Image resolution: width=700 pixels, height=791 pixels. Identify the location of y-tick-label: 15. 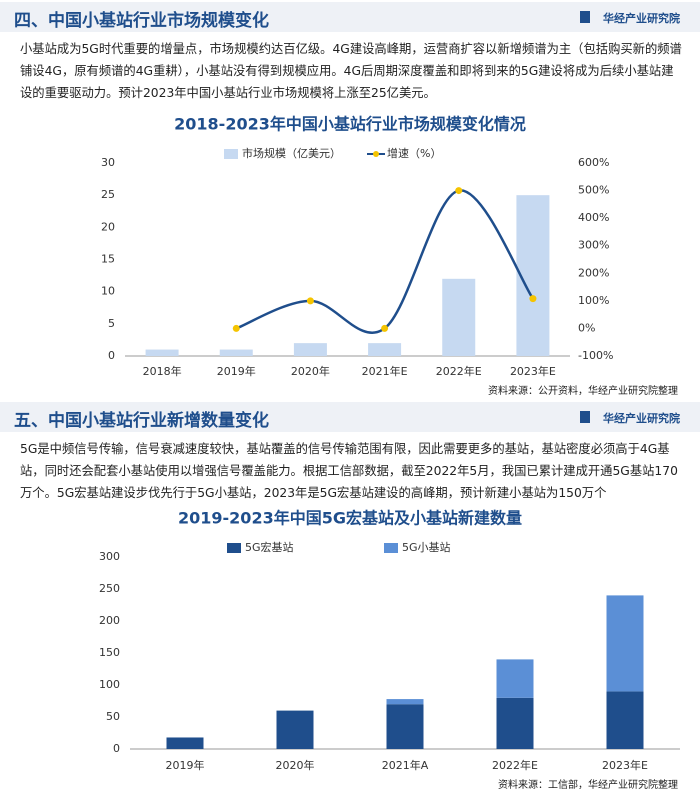
(108, 259).